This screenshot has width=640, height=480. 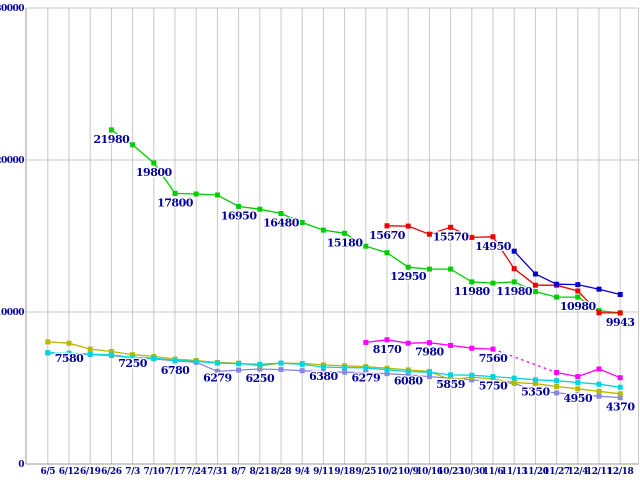 What do you see at coordinates (429, 472) in the screenshot?
I see `x-tick-label: 10/16` at bounding box center [429, 472].